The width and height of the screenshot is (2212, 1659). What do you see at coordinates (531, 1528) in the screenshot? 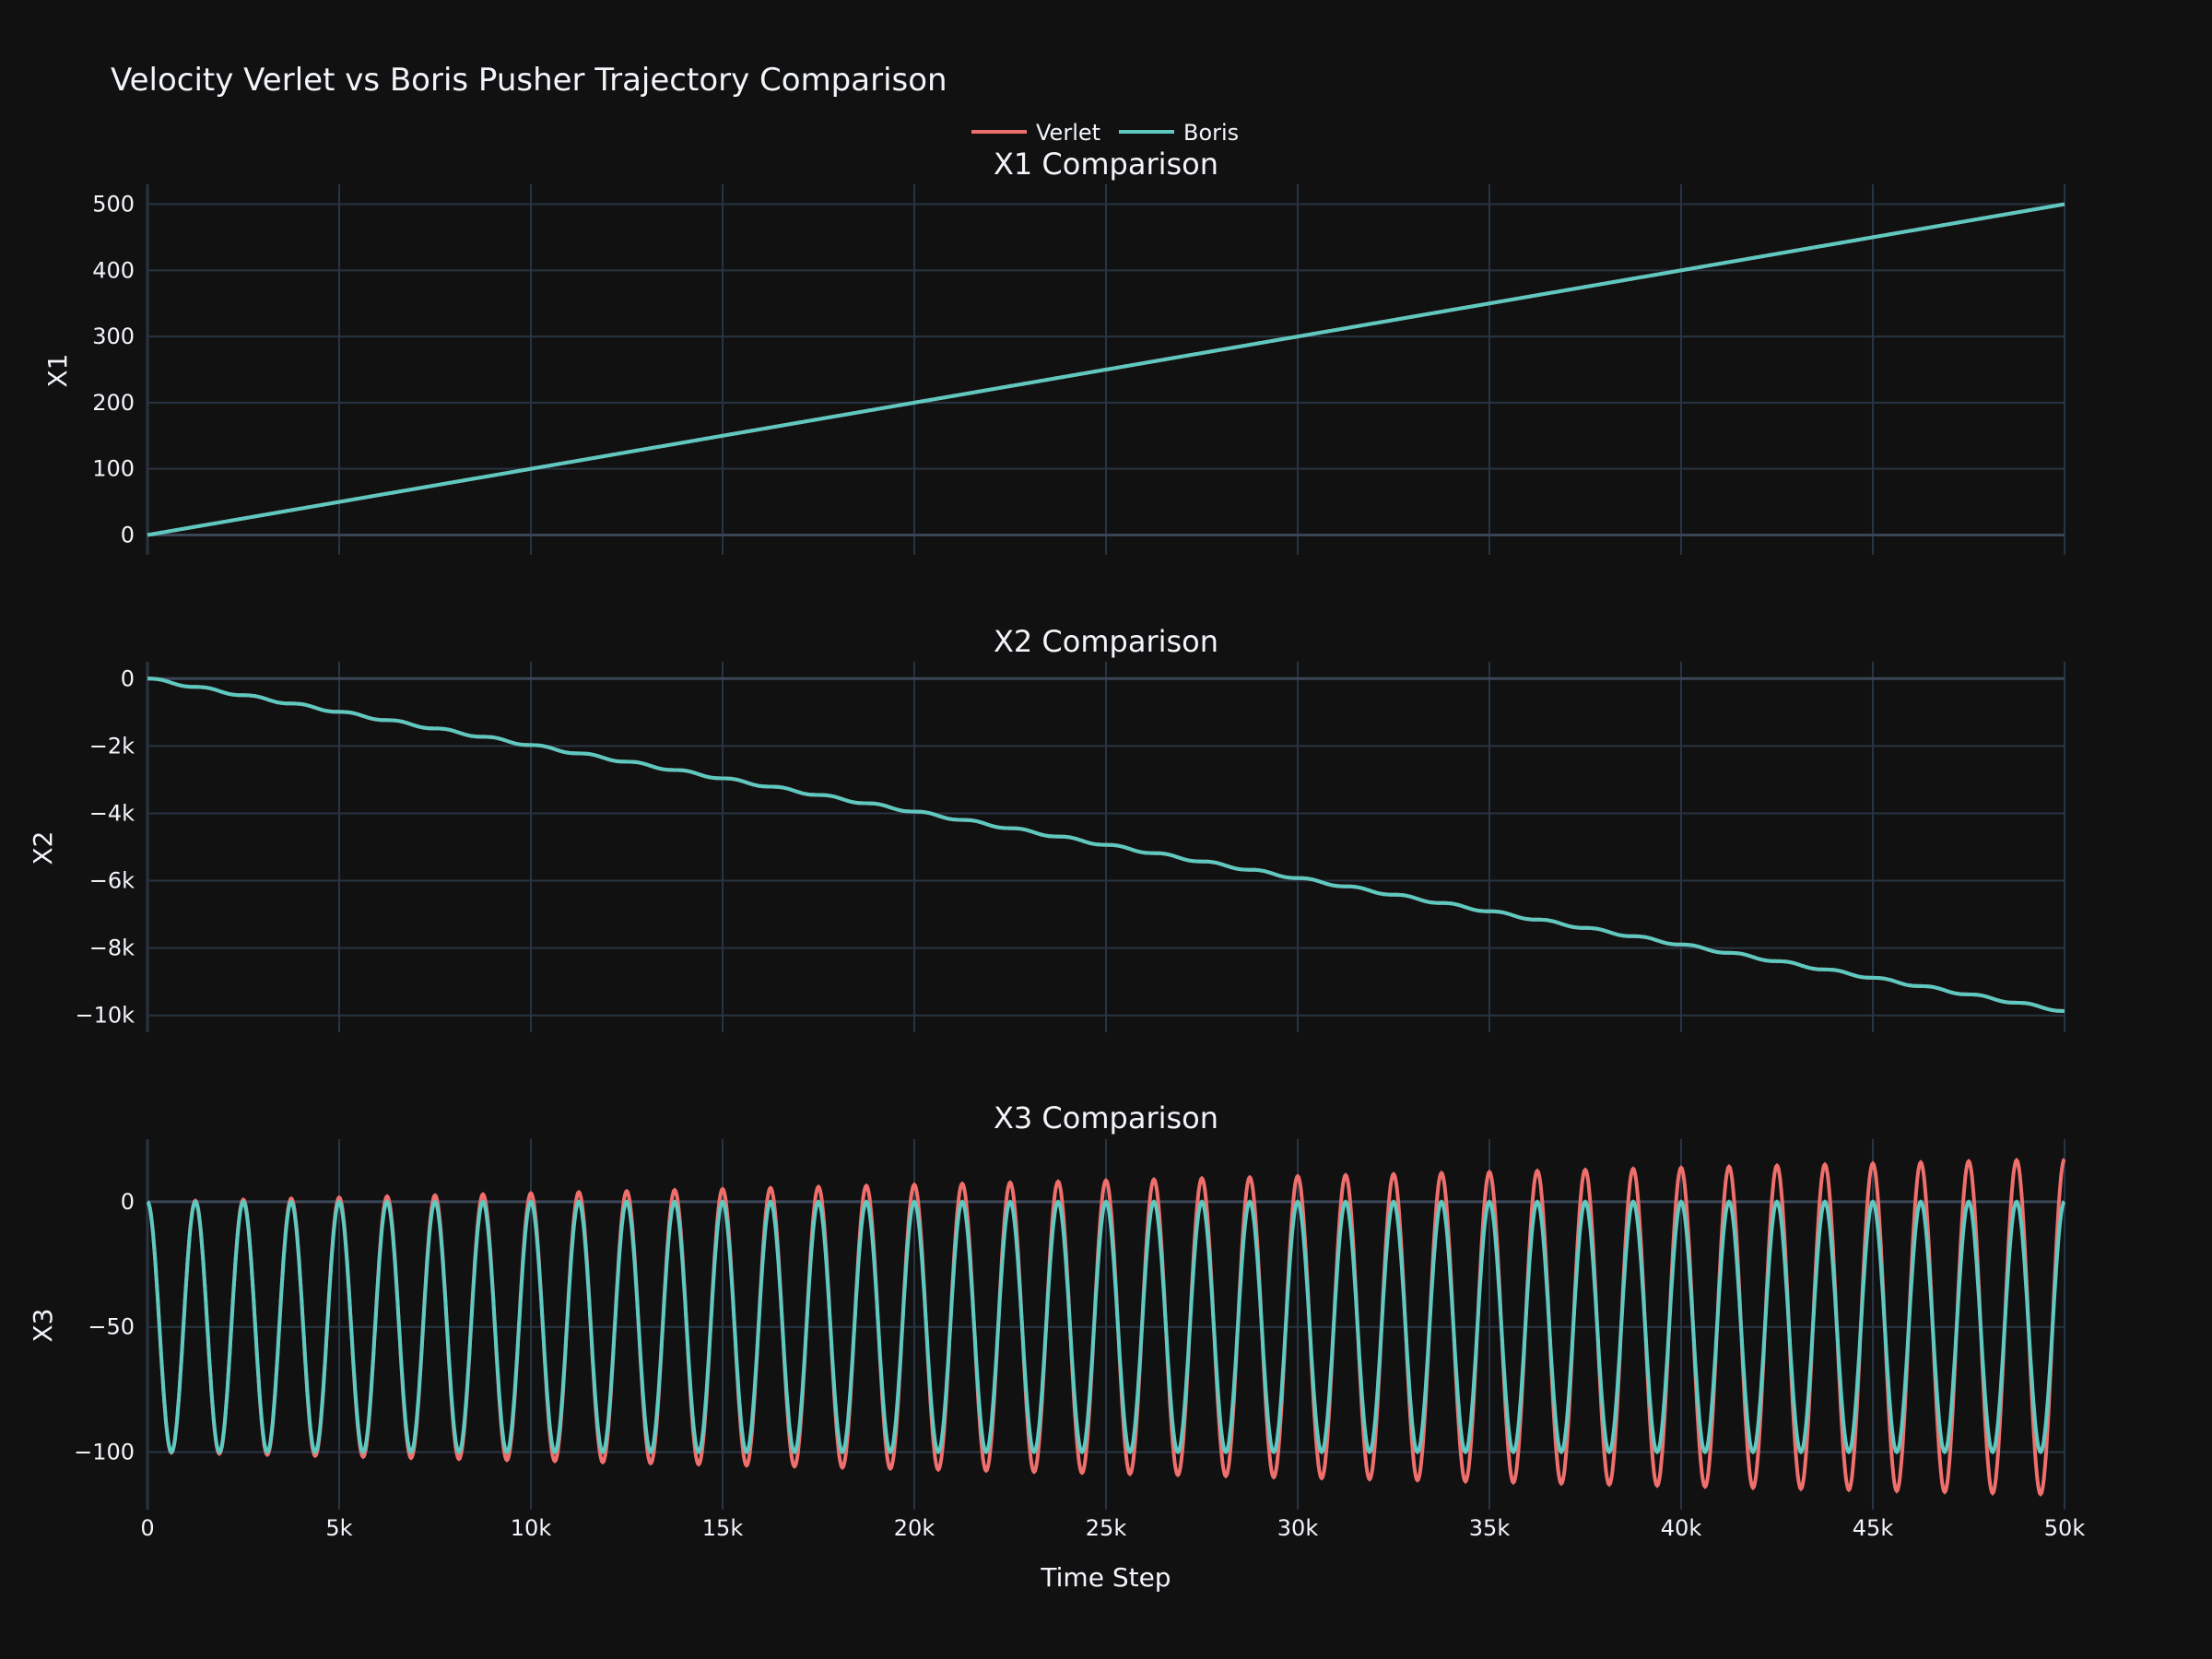
I see `x-tick-label: 10k` at bounding box center [531, 1528].